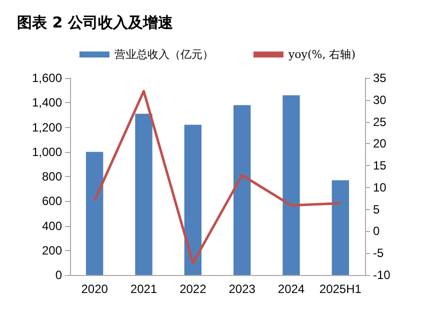 Image resolution: width=435 pixels, height=323 pixels. Describe the element at coordinates (380, 165) in the screenshot. I see `y2-tick-label: 15` at that location.